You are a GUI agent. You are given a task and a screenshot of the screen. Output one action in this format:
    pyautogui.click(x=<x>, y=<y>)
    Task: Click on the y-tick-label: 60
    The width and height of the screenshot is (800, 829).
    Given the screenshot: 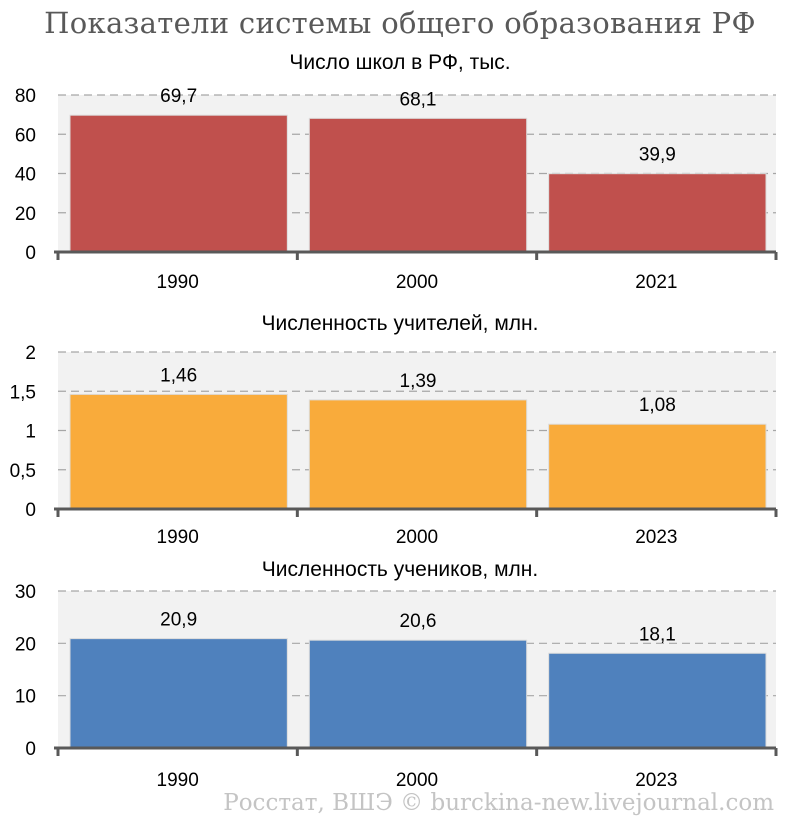 What is the action you would take?
    pyautogui.click(x=25, y=135)
    